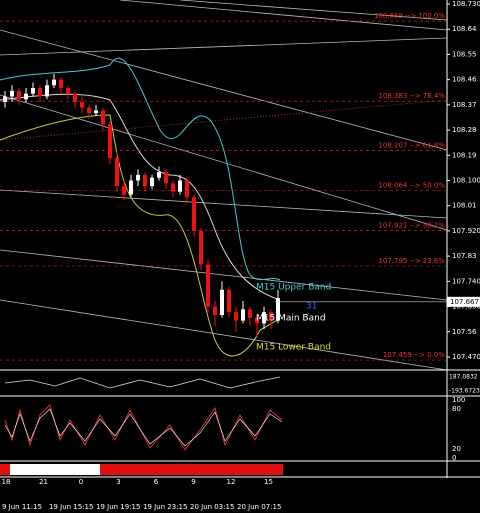 The image size is (480, 513). I want to click on stoch-label: 100, so click(458, 400).